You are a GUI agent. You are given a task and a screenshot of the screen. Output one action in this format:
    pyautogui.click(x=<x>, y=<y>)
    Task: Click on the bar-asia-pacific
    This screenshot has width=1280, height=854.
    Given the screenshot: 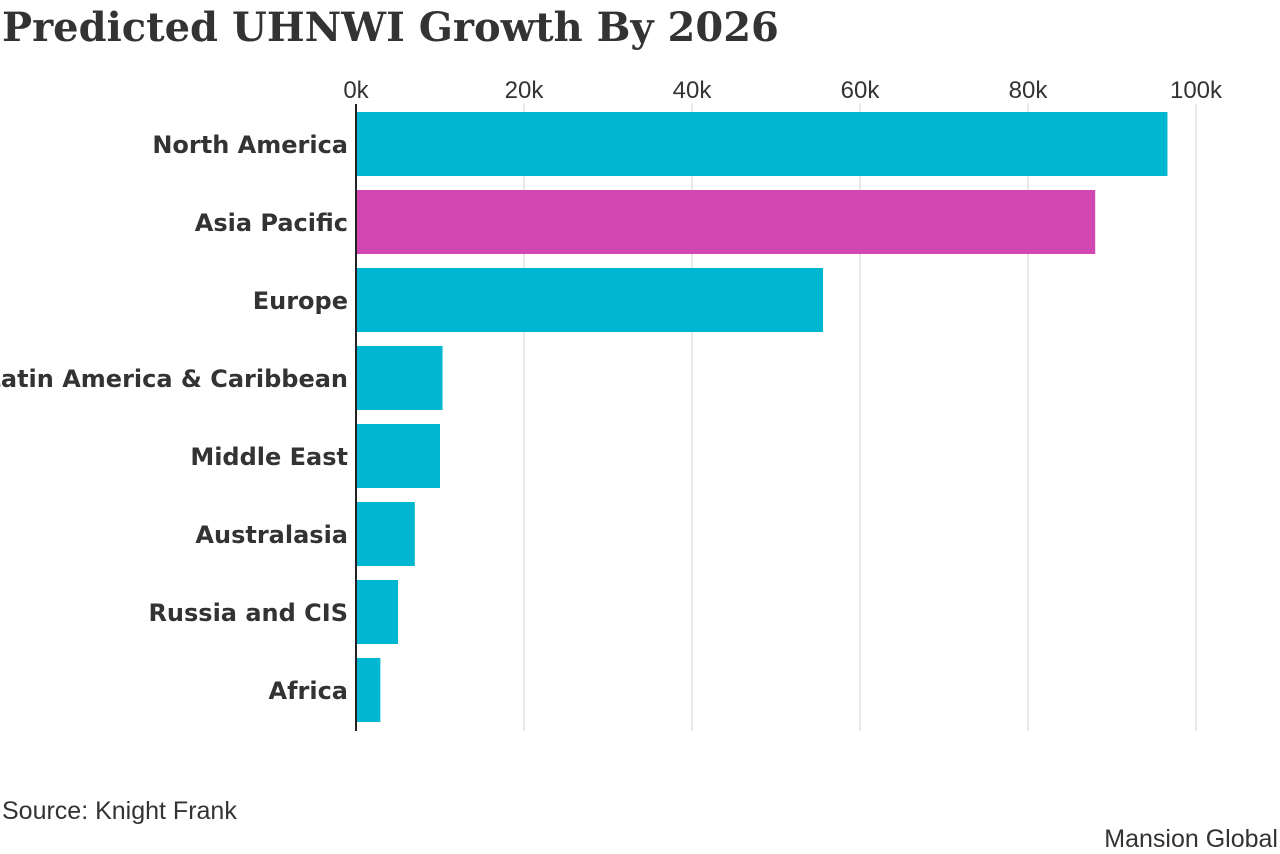 What is the action you would take?
    pyautogui.click(x=726, y=222)
    